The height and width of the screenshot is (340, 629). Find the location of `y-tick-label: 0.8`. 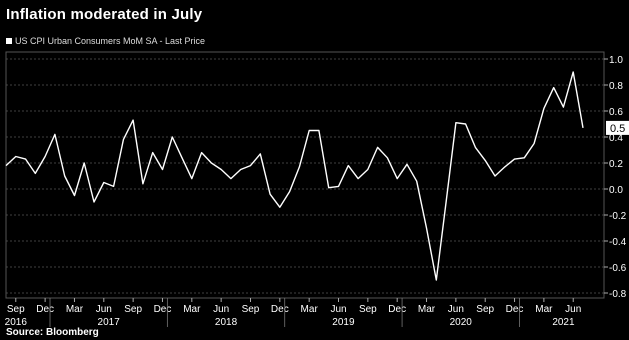

y-tick-label: 0.8 is located at coordinates (616, 86).